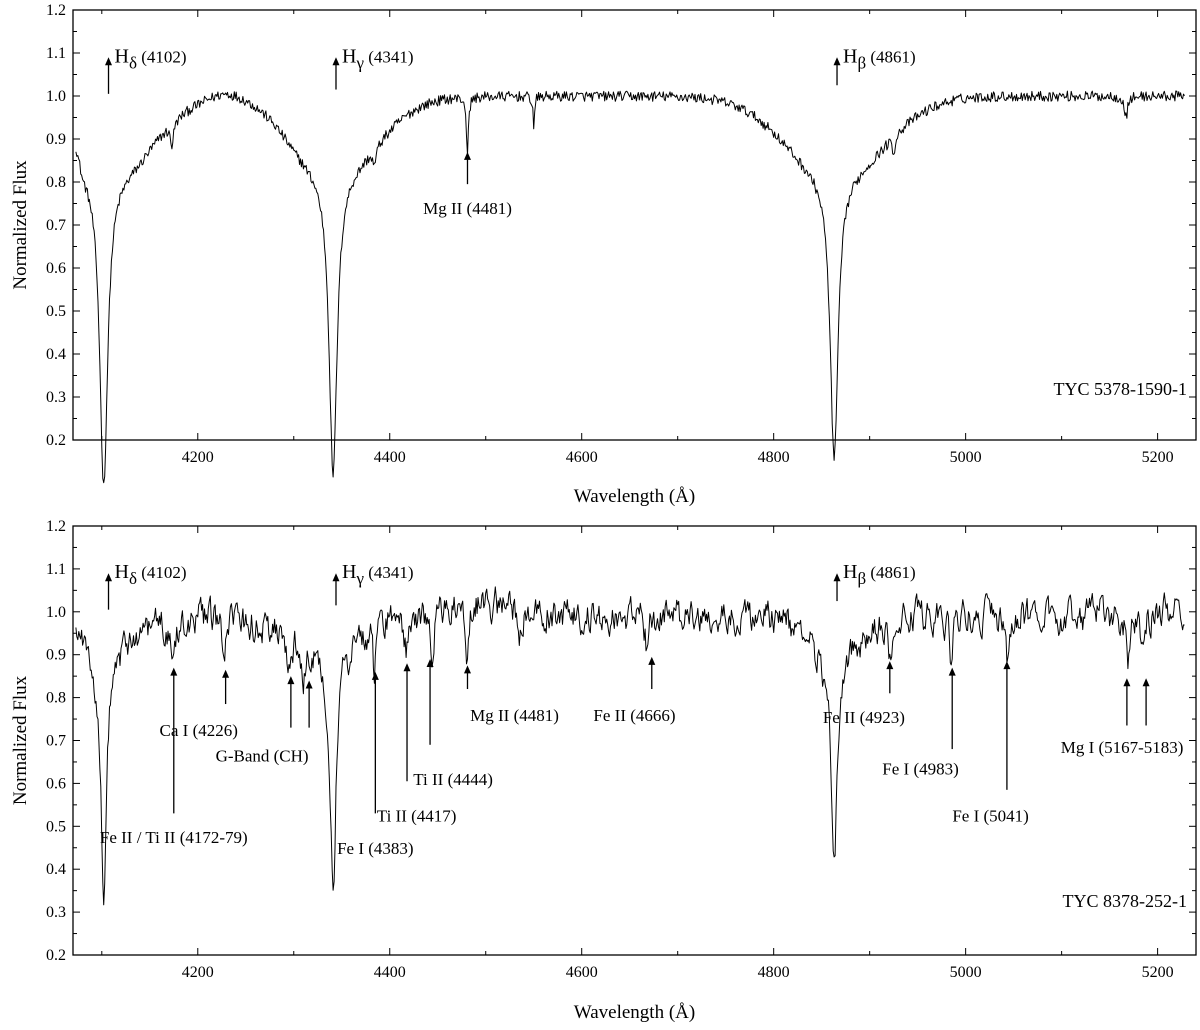  I want to click on line-id-label: Ca I (4226), so click(199, 730).